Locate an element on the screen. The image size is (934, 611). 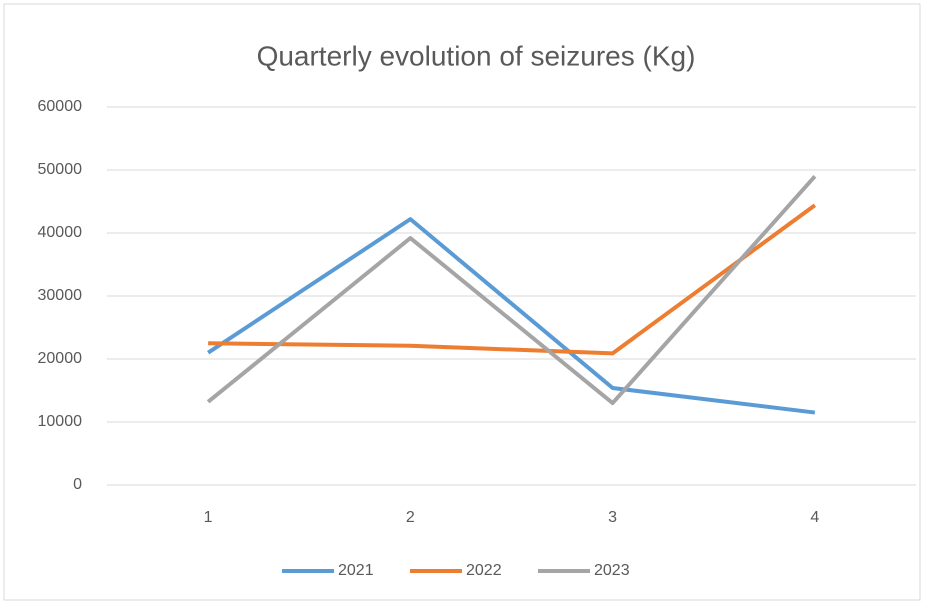
y-tick-label: 50000 is located at coordinates (60, 169).